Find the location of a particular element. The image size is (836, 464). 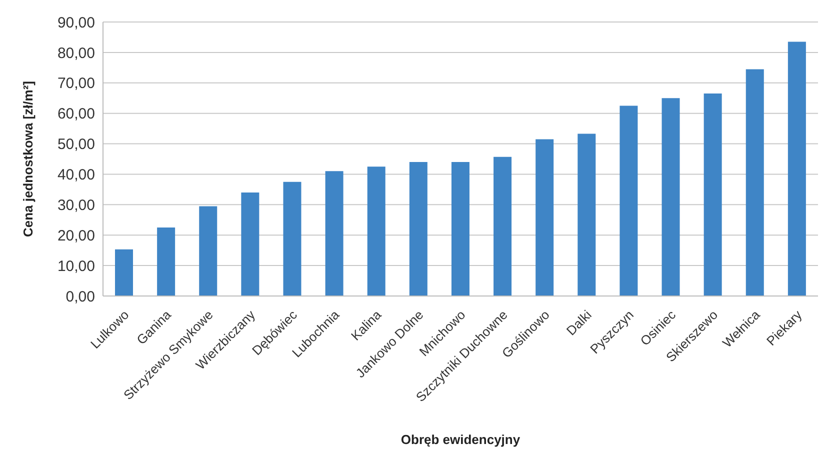

y-tick-label: 50,00 is located at coordinates (76, 145).